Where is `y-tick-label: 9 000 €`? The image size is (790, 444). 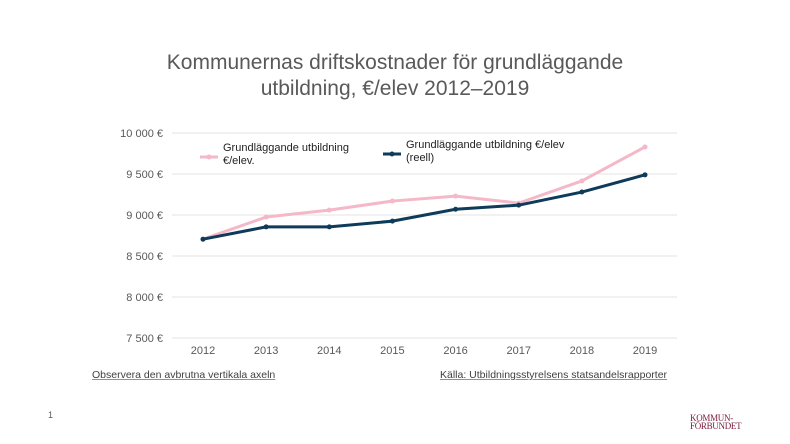 y-tick-label: 9 000 € is located at coordinates (144, 216).